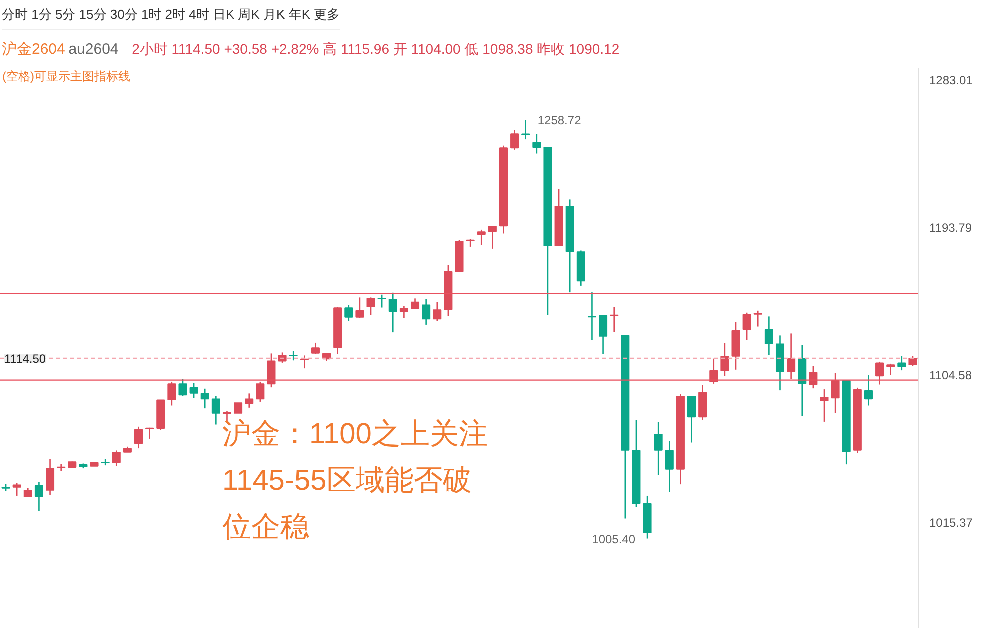 The height and width of the screenshot is (641, 981). I want to click on annotation: 沪金：1100之上关注1145-55区域能否破位企稳, so click(355, 481).